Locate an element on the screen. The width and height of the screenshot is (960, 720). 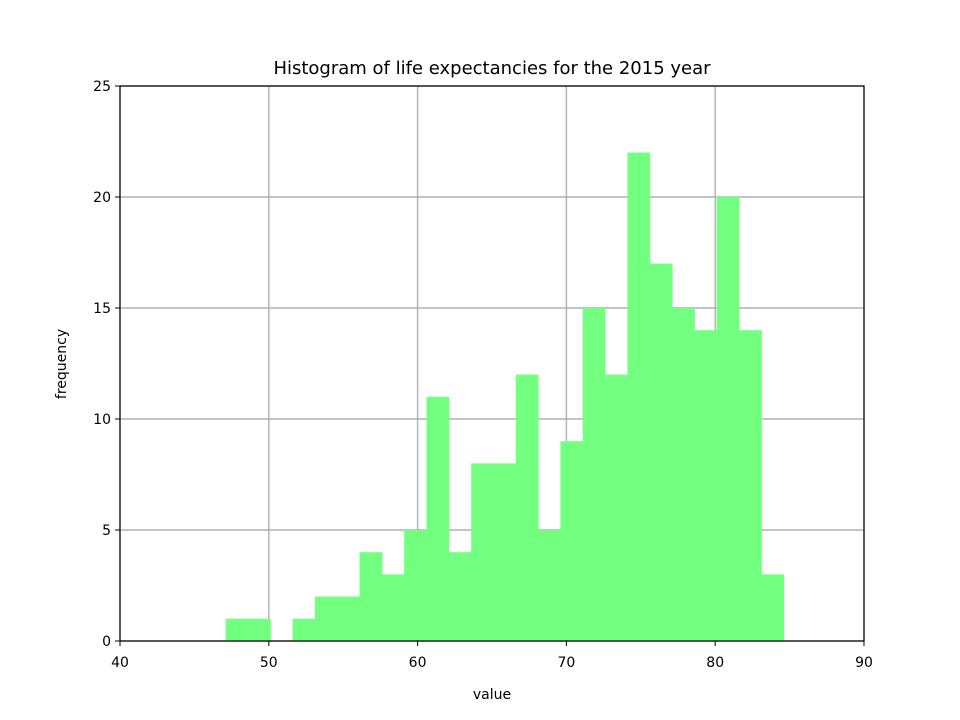
x-tick-label: 40 is located at coordinates (120, 663).